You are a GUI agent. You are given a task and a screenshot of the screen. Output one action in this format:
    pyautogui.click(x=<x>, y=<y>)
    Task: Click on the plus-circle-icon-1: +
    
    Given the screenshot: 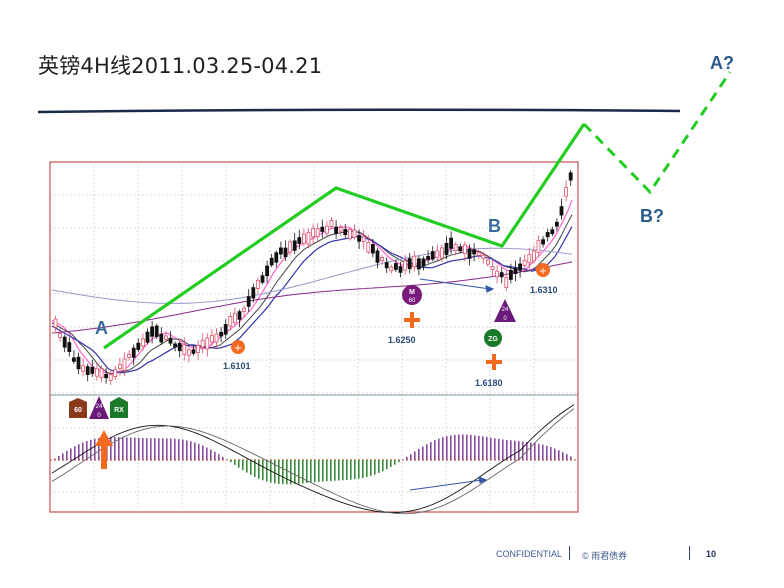 What is the action you would take?
    pyautogui.click(x=238, y=347)
    